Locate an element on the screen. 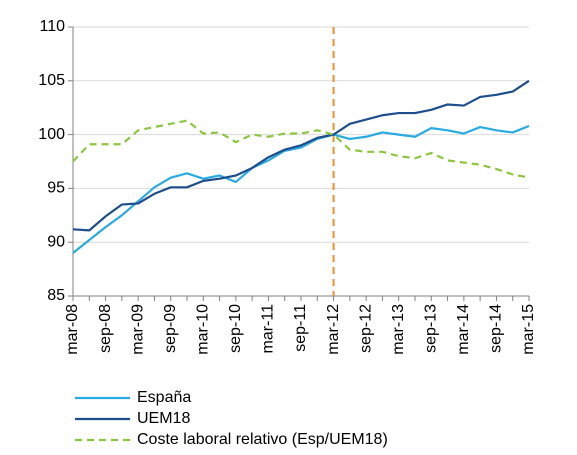 Image resolution: width=577 pixels, height=455 pixels. x-tick-label: mar-12 is located at coordinates (333, 329).